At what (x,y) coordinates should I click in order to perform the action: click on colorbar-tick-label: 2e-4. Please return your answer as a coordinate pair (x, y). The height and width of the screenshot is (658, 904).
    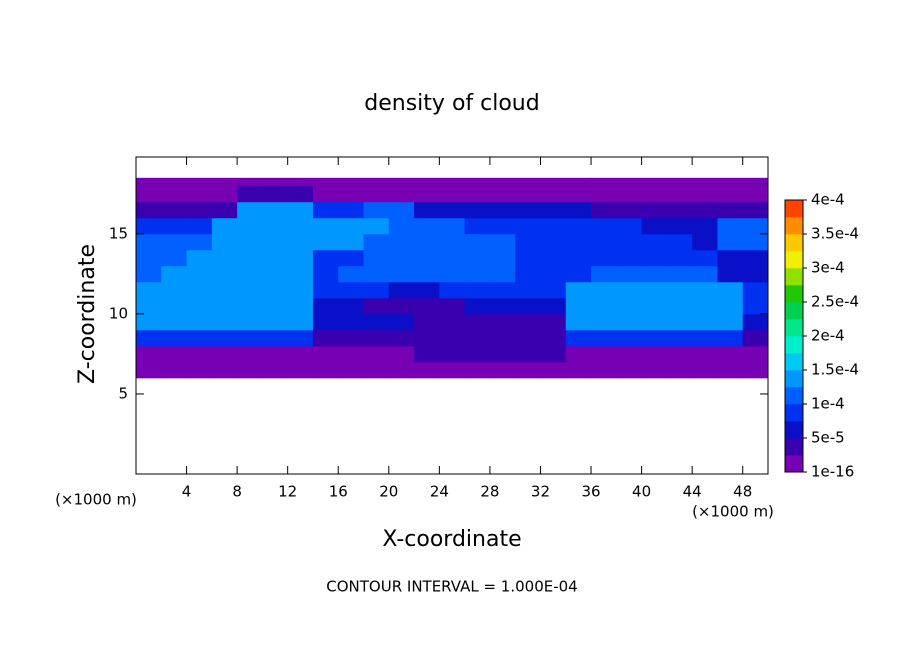
    Looking at the image, I should click on (828, 336).